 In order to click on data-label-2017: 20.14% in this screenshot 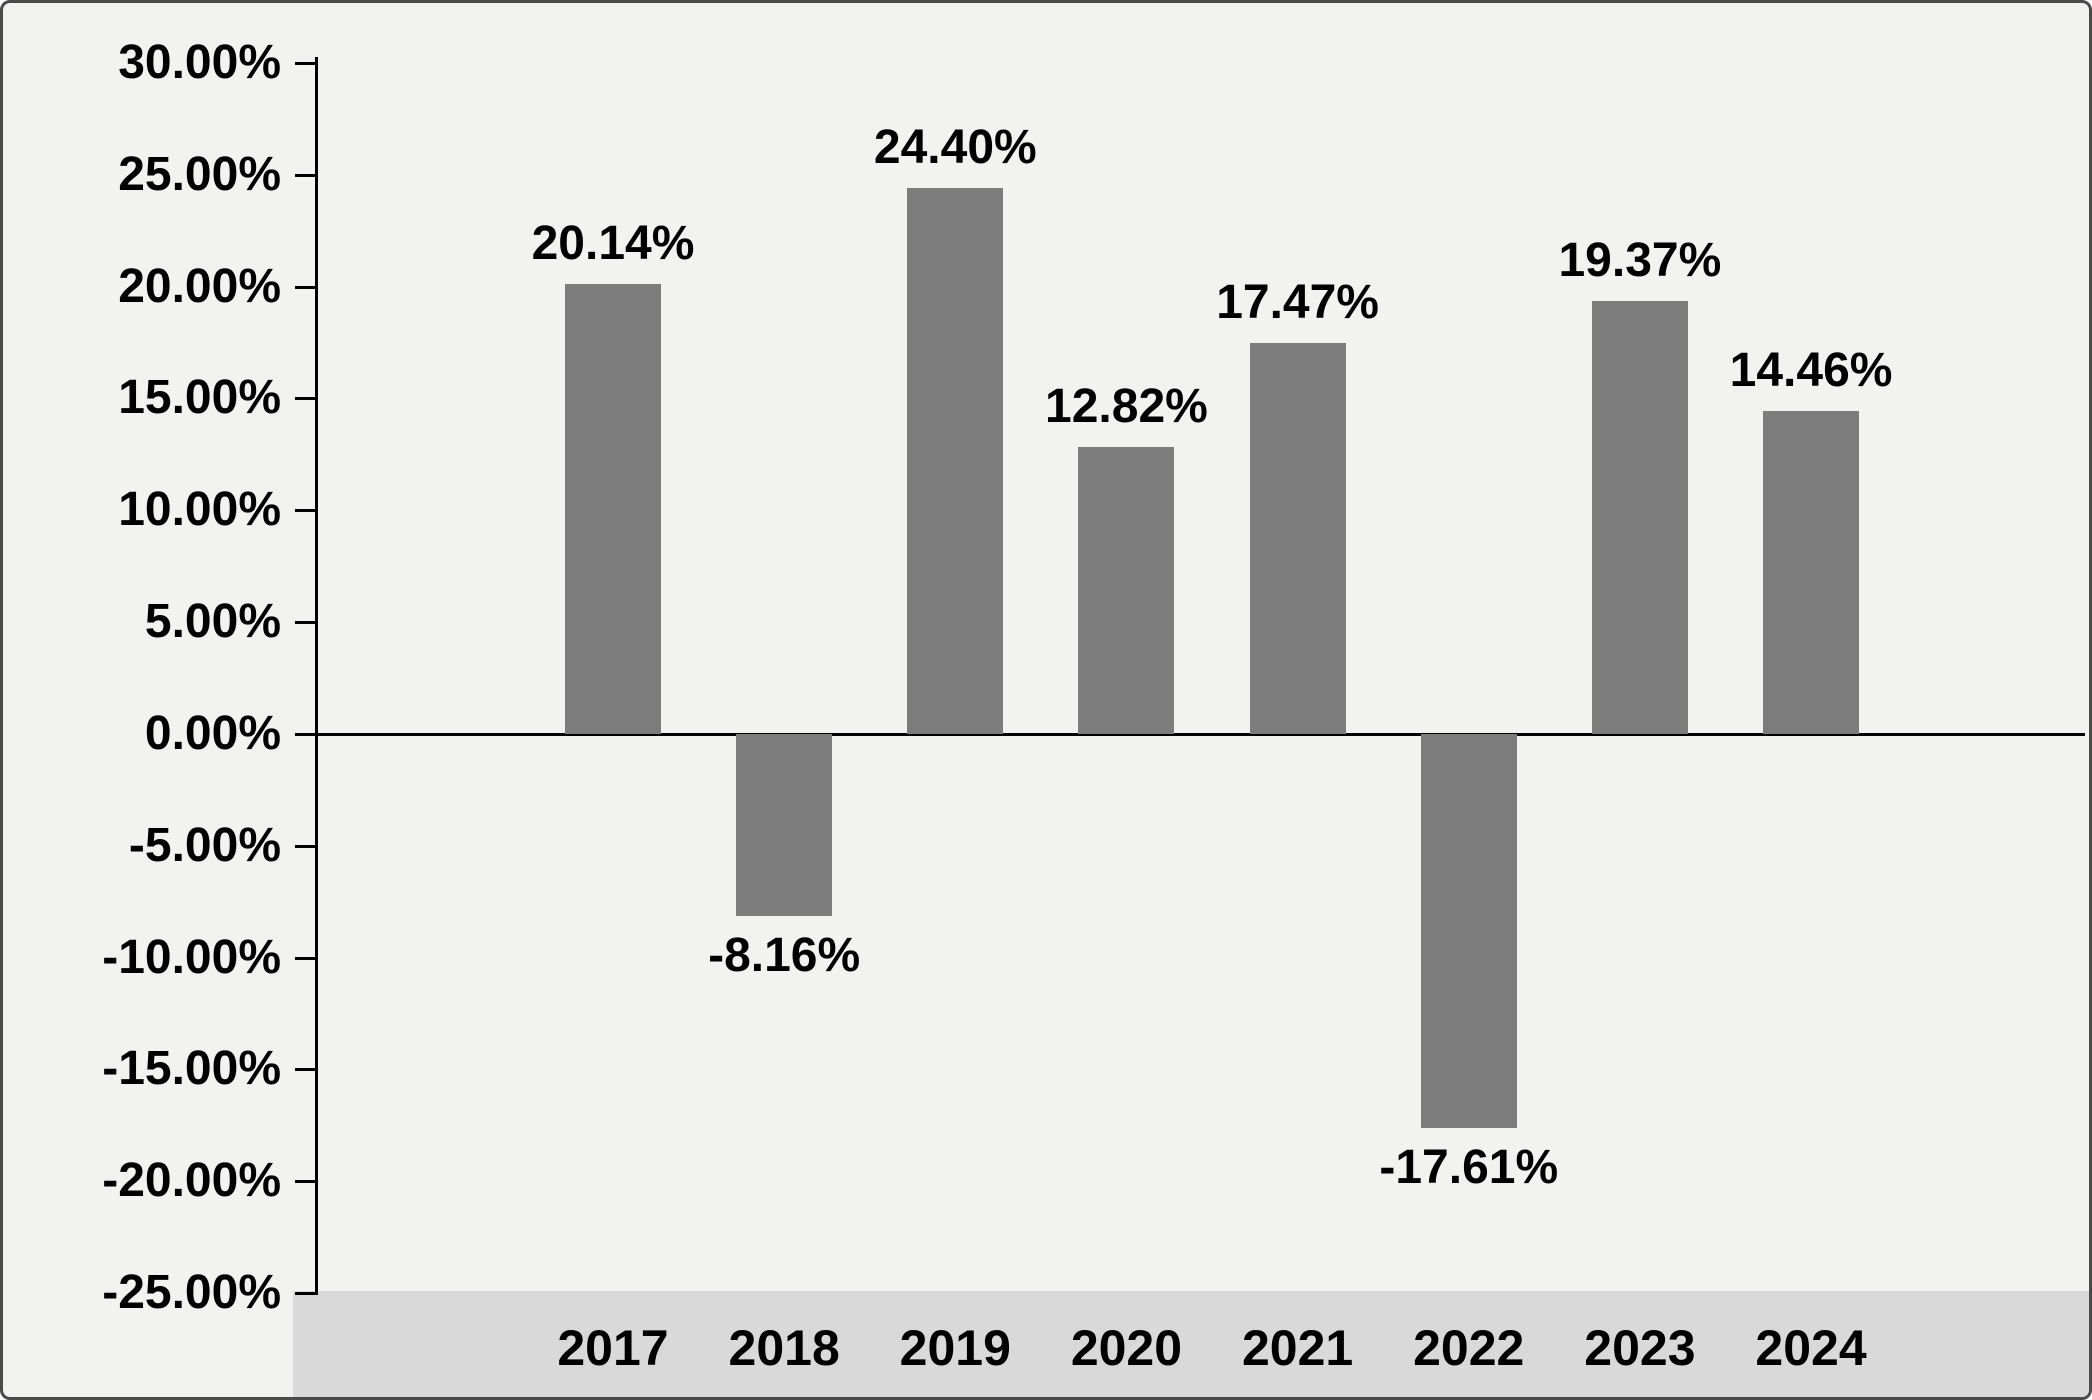, I will do `click(613, 243)`.